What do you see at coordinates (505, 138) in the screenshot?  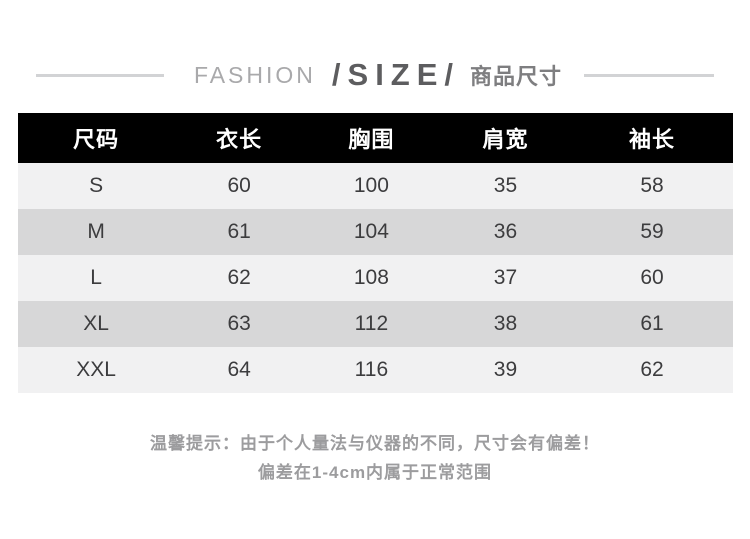 I see `column-header: 肩宽` at bounding box center [505, 138].